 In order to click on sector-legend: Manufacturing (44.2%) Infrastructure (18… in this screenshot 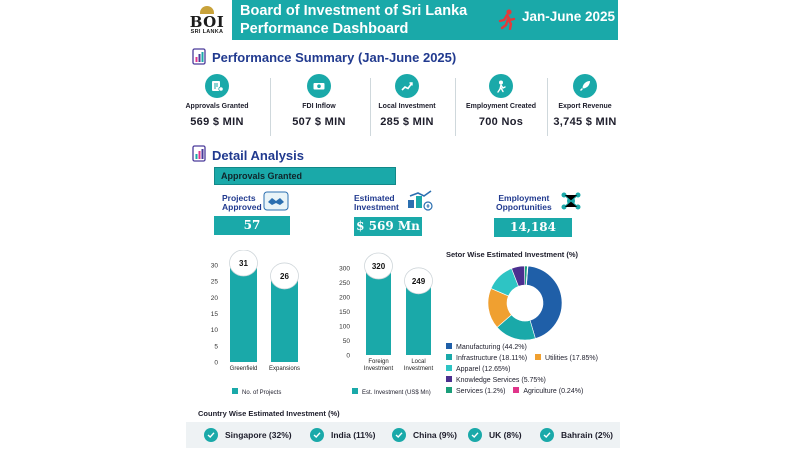, I will do `click(536, 369)`.